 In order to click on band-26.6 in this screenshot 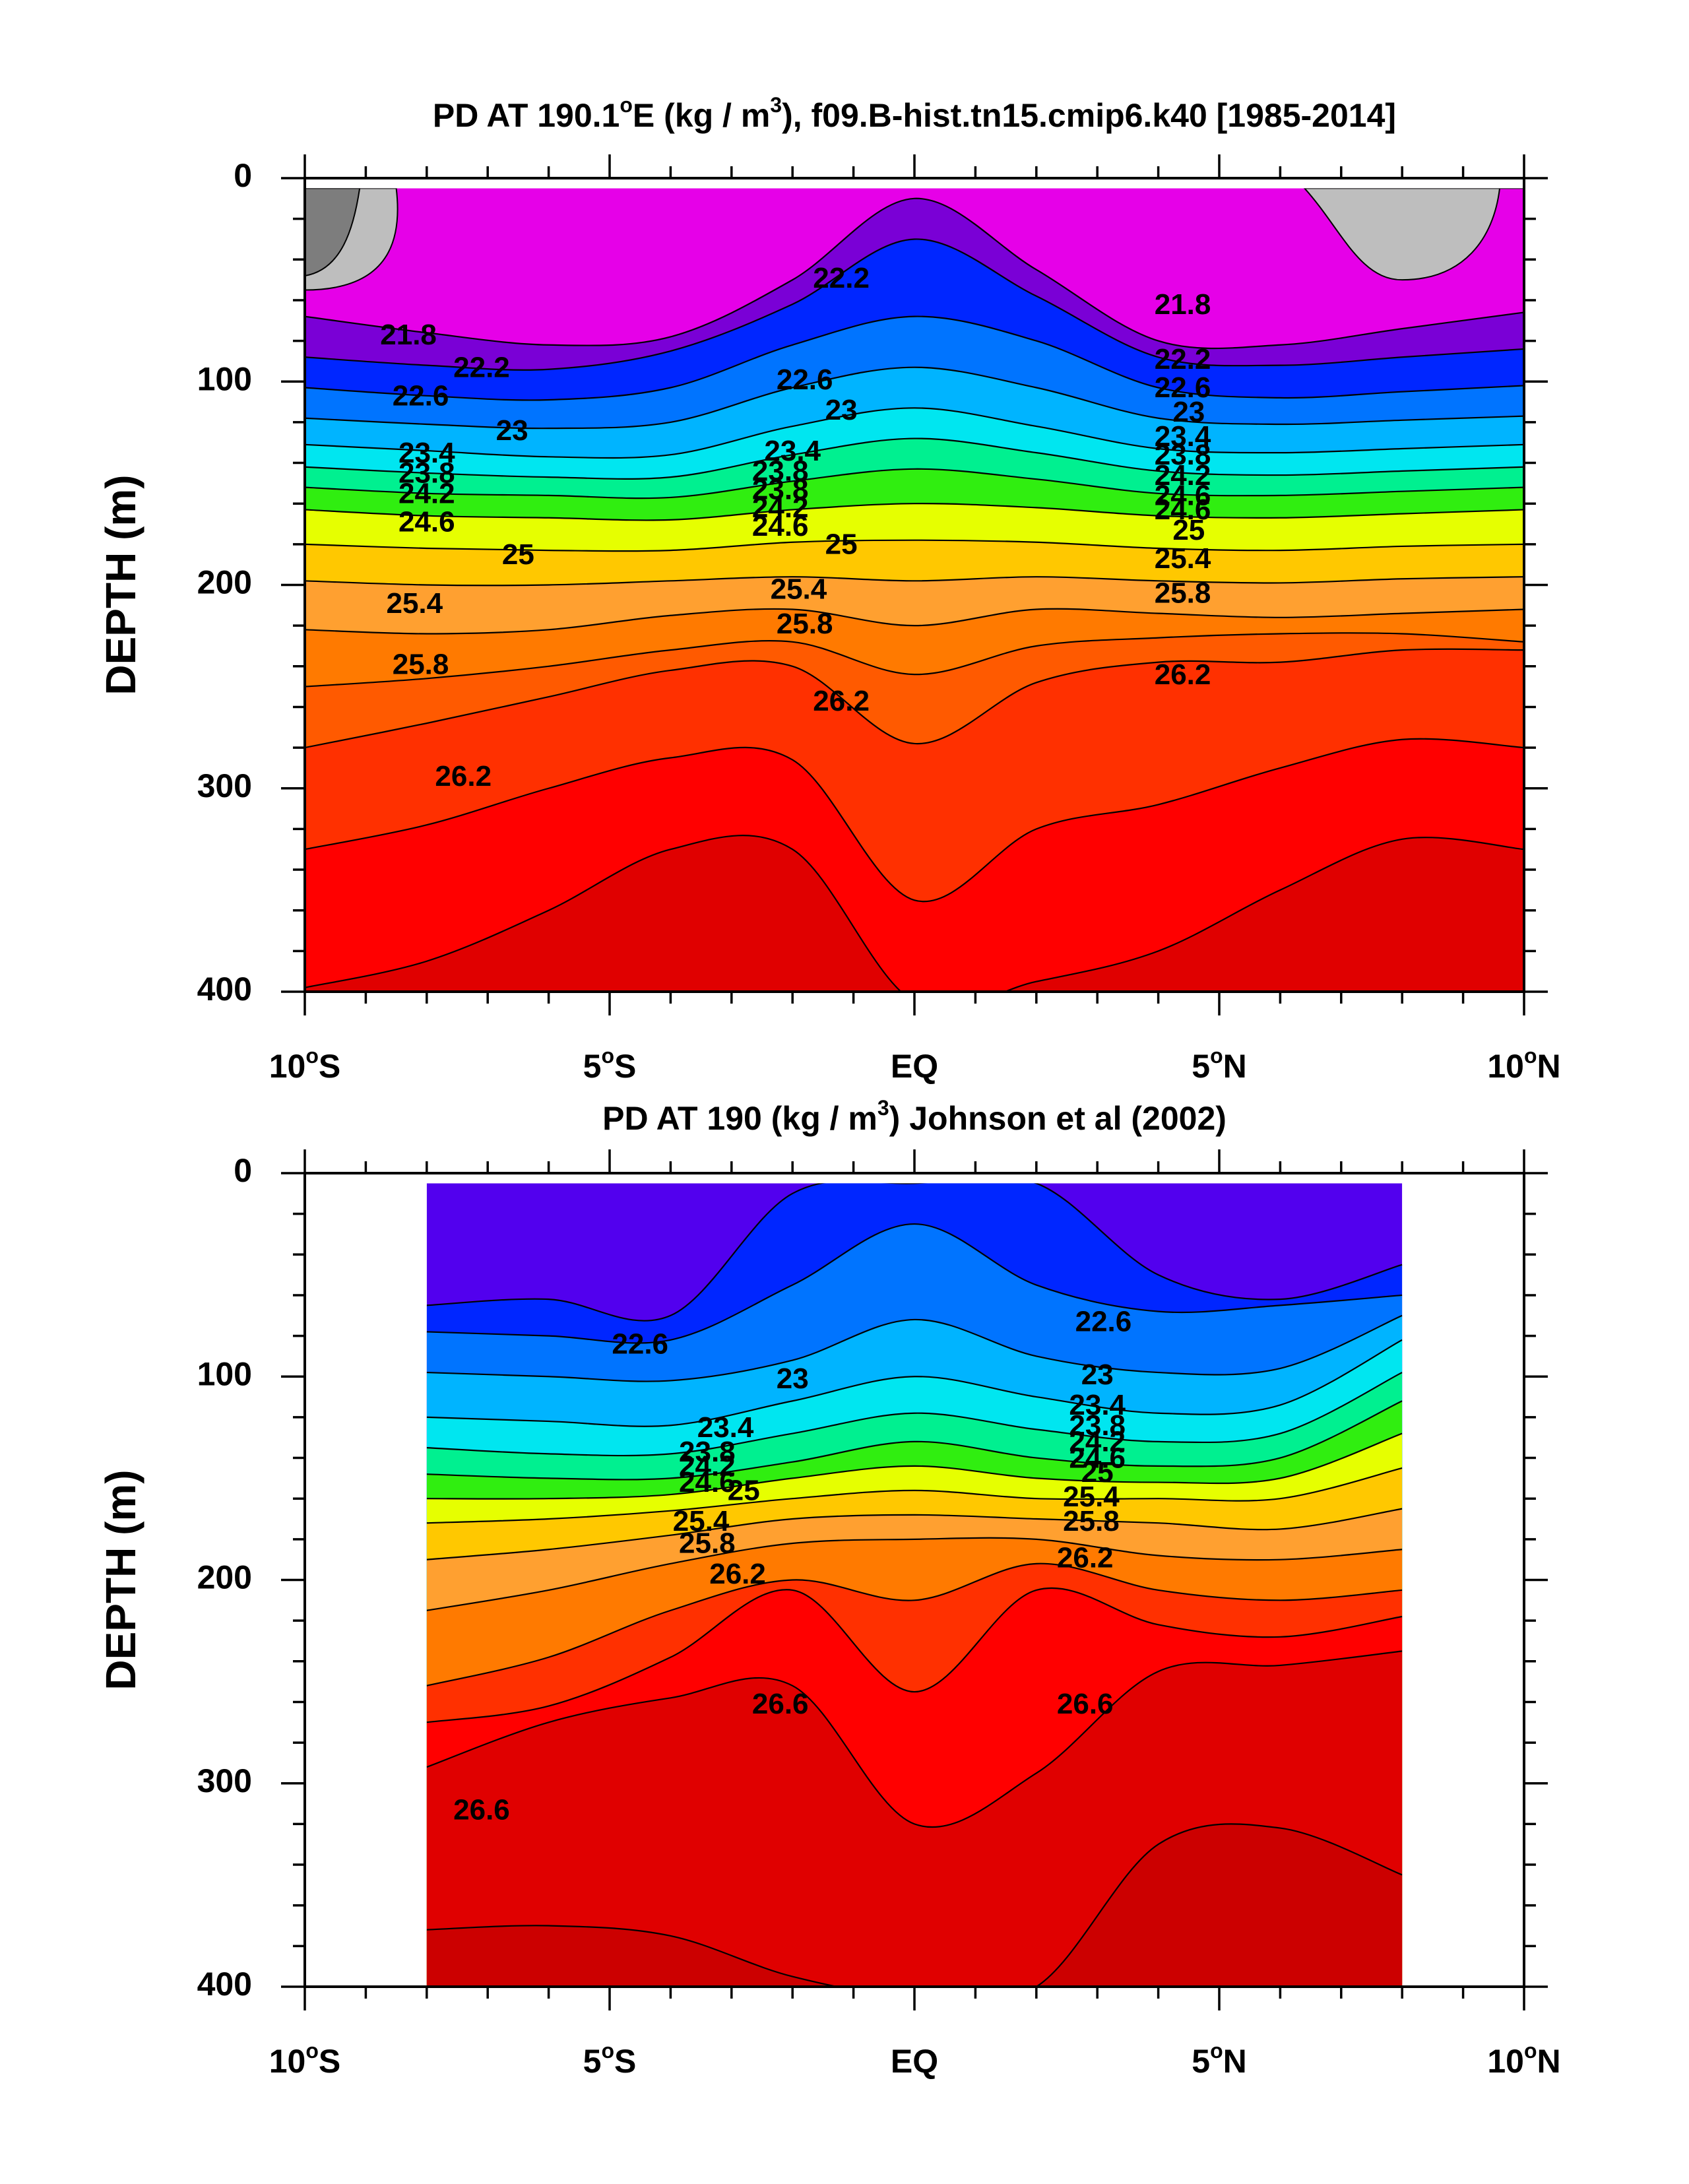, I will do `click(914, 913)`.